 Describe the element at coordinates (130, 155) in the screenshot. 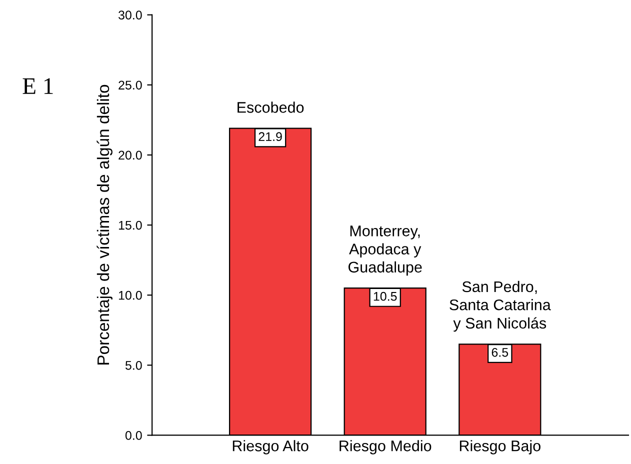

I see `y-tick-label: 20.0` at that location.